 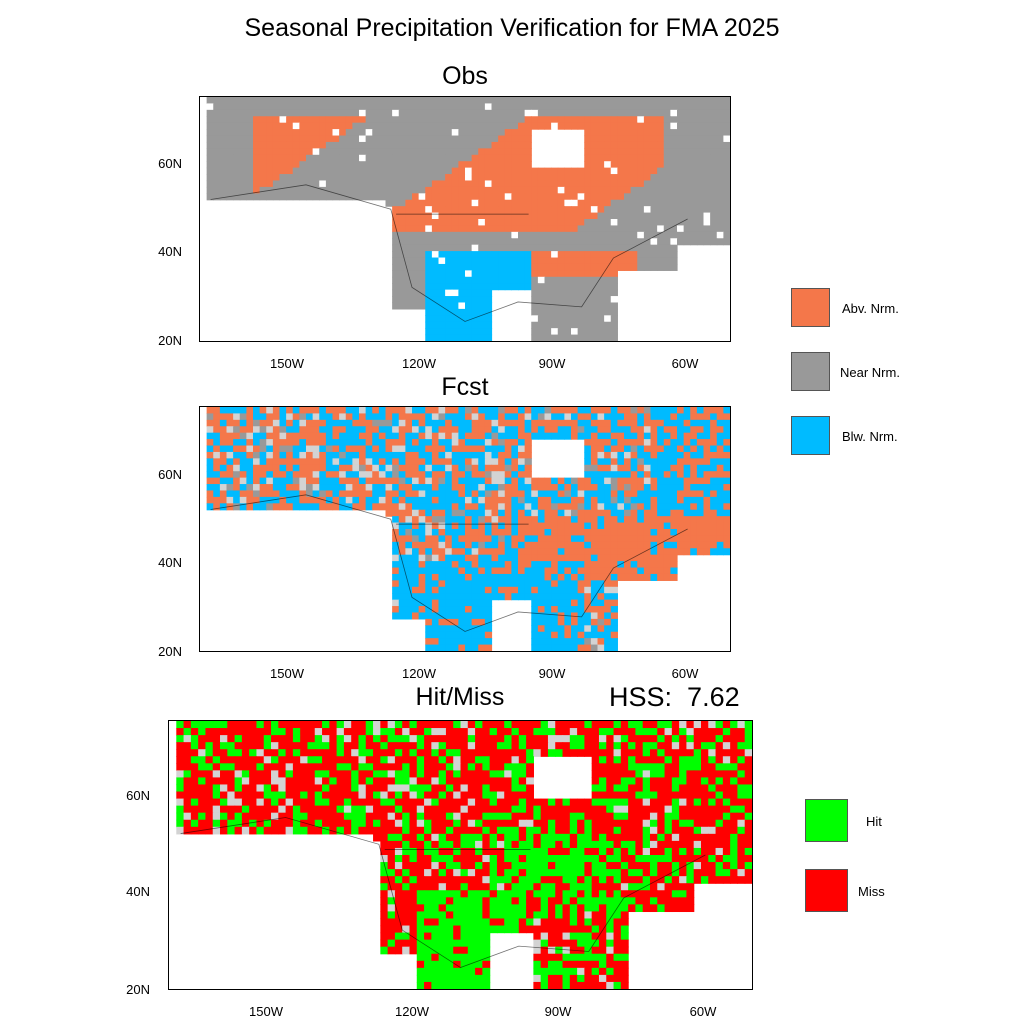 What do you see at coordinates (419, 673) in the screenshot?
I see `fcst-lon-label-120w: 120W` at bounding box center [419, 673].